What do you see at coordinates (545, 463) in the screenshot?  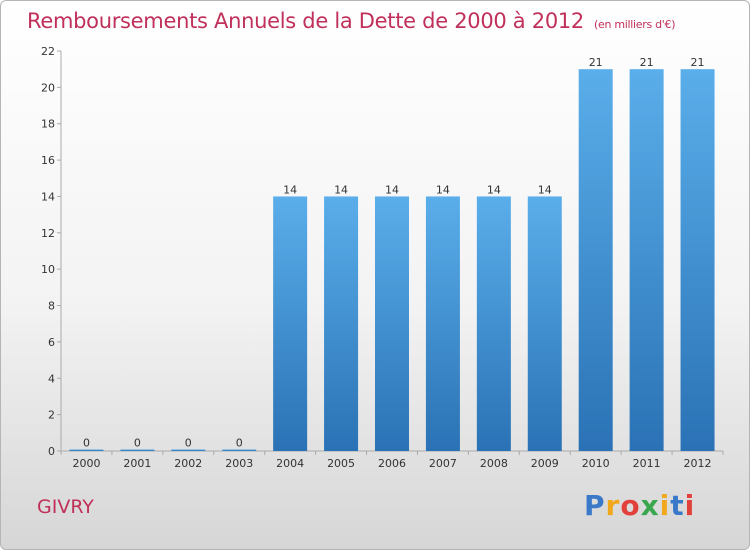 I see `x-tick-label-2009: 2009` at bounding box center [545, 463].